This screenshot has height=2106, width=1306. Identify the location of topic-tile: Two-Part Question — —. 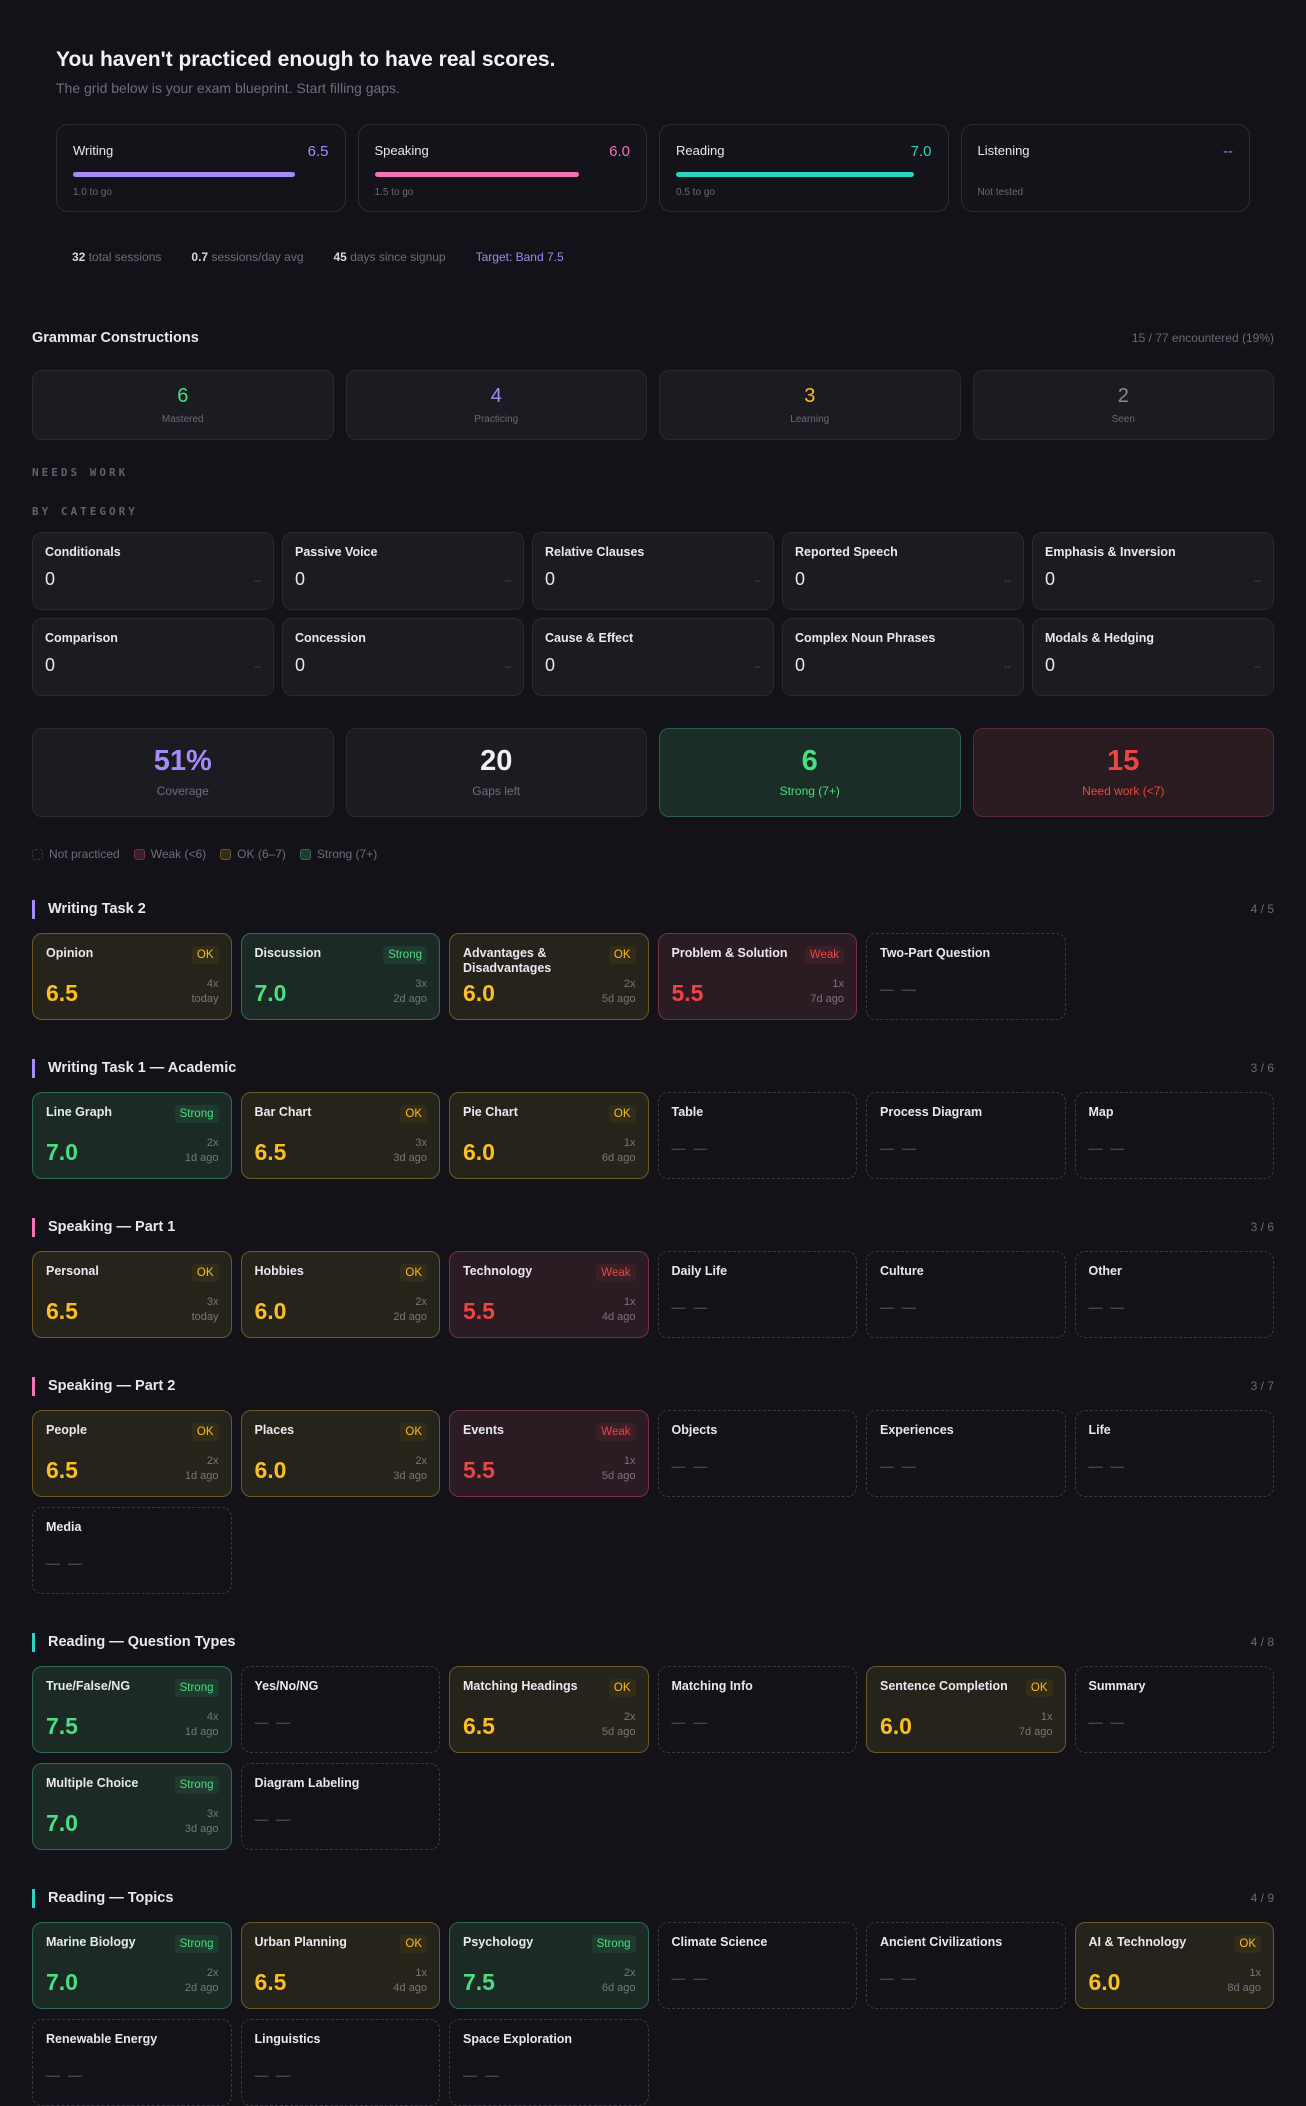
(966, 976).